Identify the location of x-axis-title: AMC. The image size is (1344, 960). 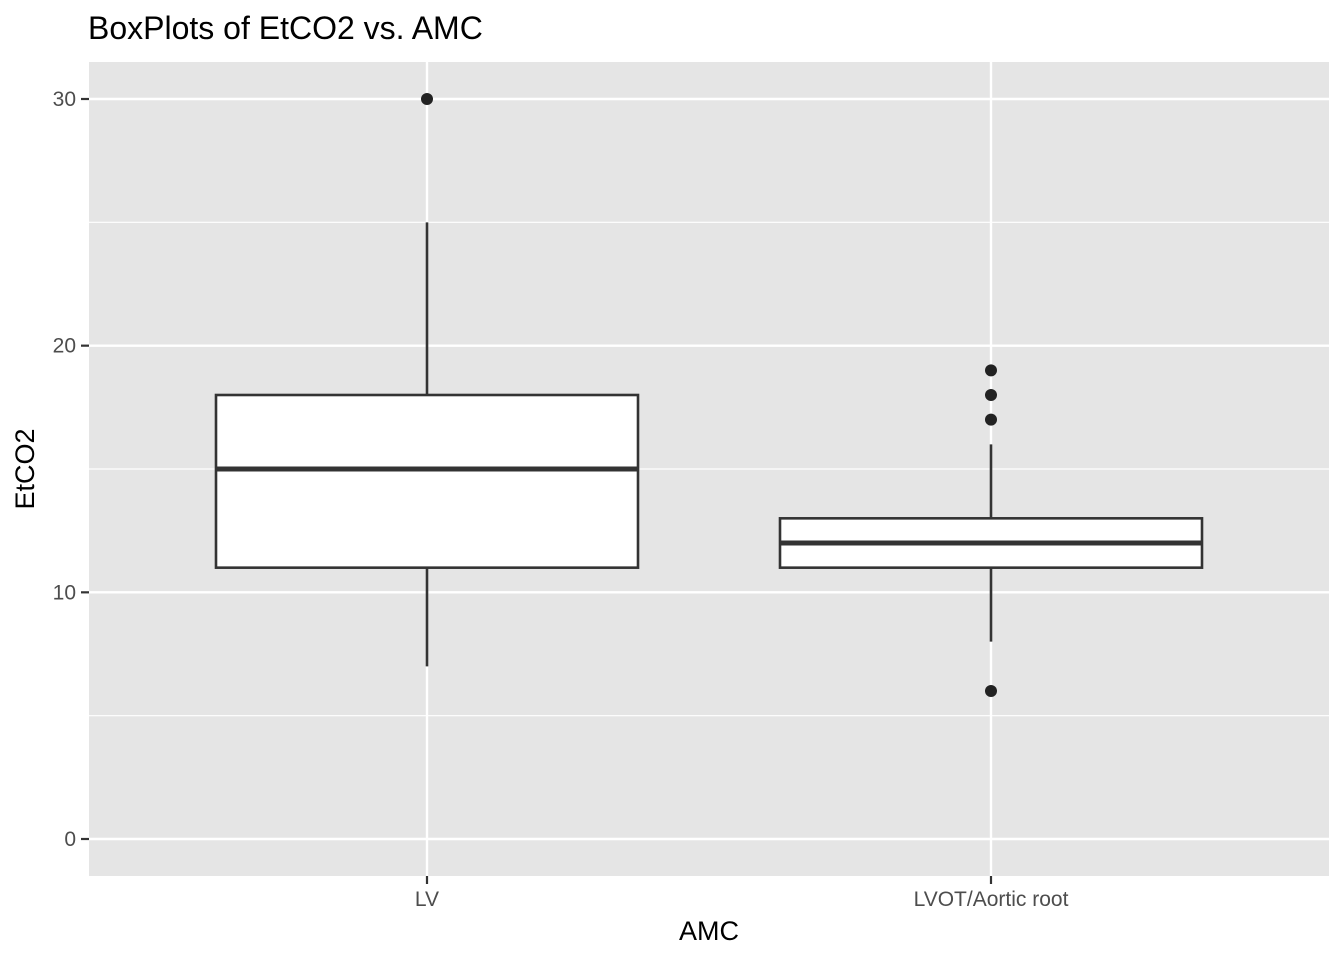
(709, 931).